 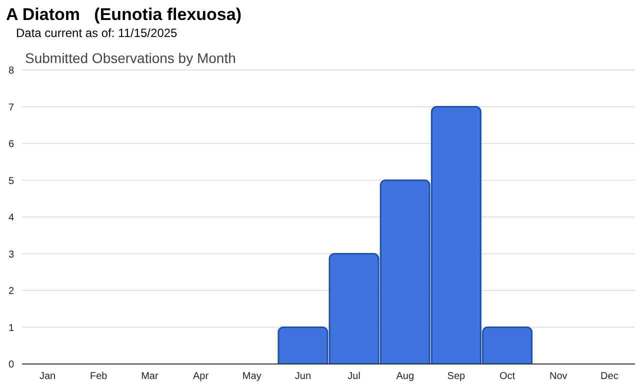 What do you see at coordinates (11, 254) in the screenshot?
I see `y-tick-label: 3` at bounding box center [11, 254].